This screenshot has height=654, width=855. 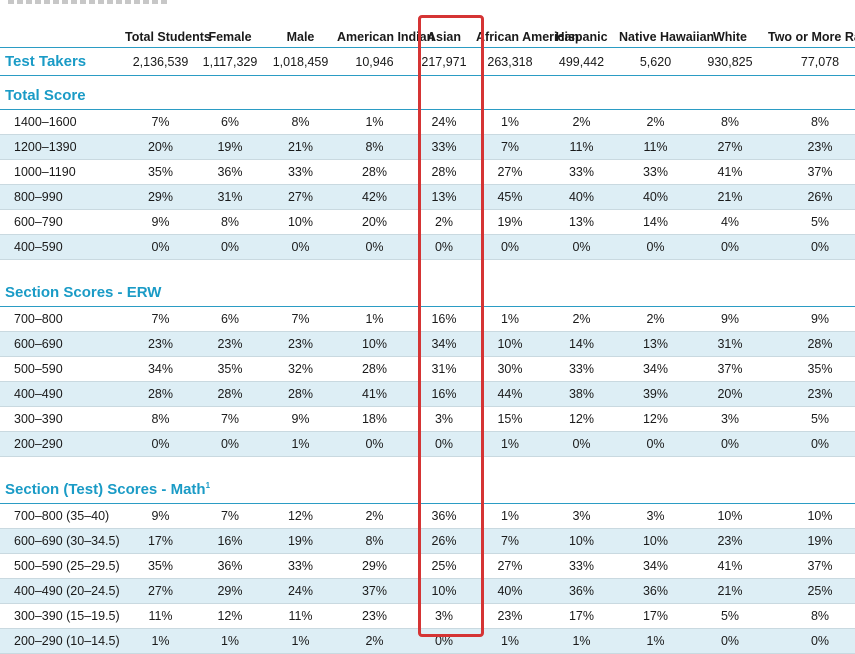 What do you see at coordinates (62, 541) in the screenshot?
I see `row-label: 600–690 (30–34.5)` at bounding box center [62, 541].